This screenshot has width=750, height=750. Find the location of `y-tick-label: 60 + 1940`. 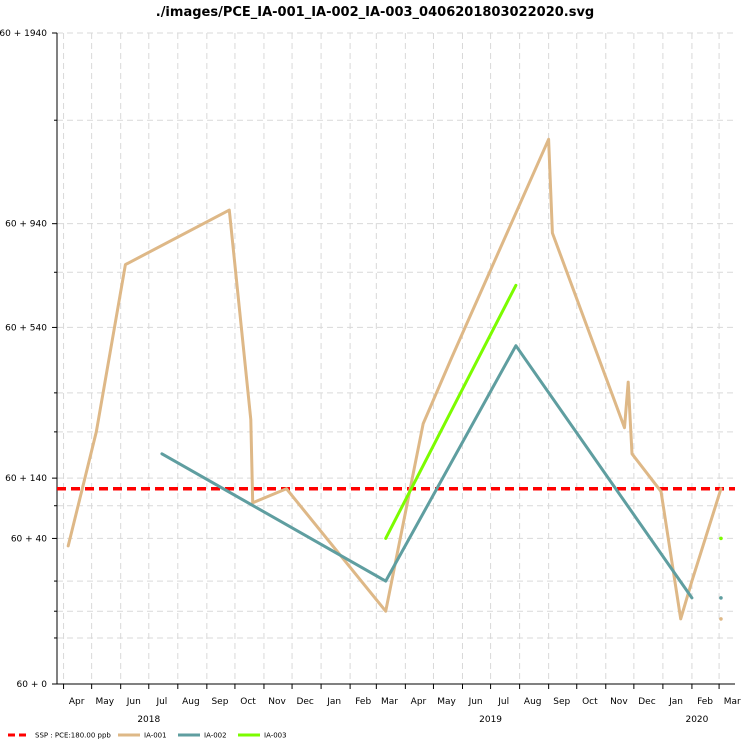

y-tick-label: 60 + 1940 is located at coordinates (23, 34).